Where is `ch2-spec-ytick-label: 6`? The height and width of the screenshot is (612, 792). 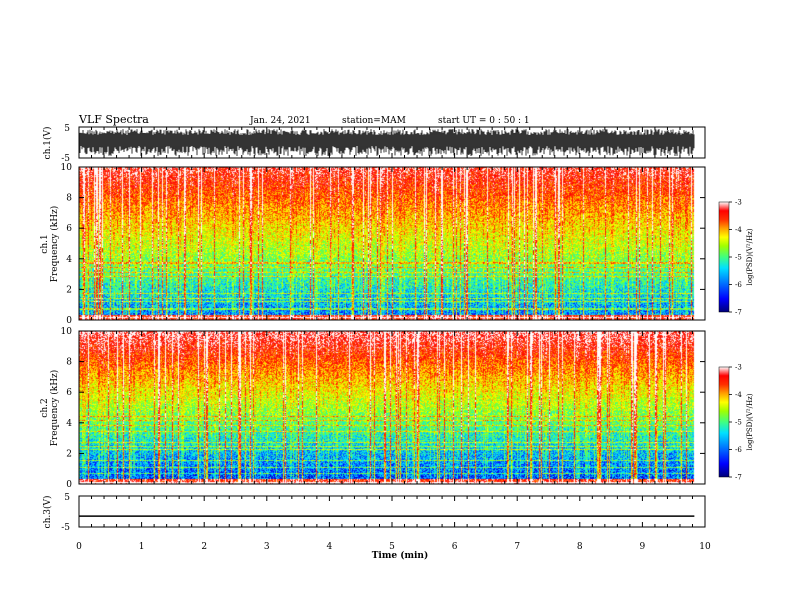 ch2-spec-ytick-label: 6 is located at coordinates (69, 393).